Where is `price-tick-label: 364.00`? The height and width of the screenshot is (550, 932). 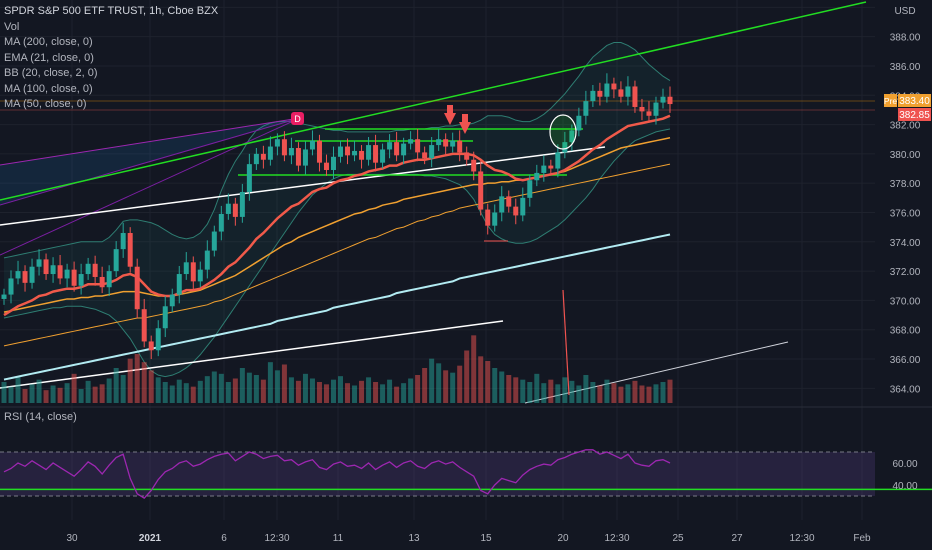 price-tick-label: 364.00 is located at coordinates (905, 389).